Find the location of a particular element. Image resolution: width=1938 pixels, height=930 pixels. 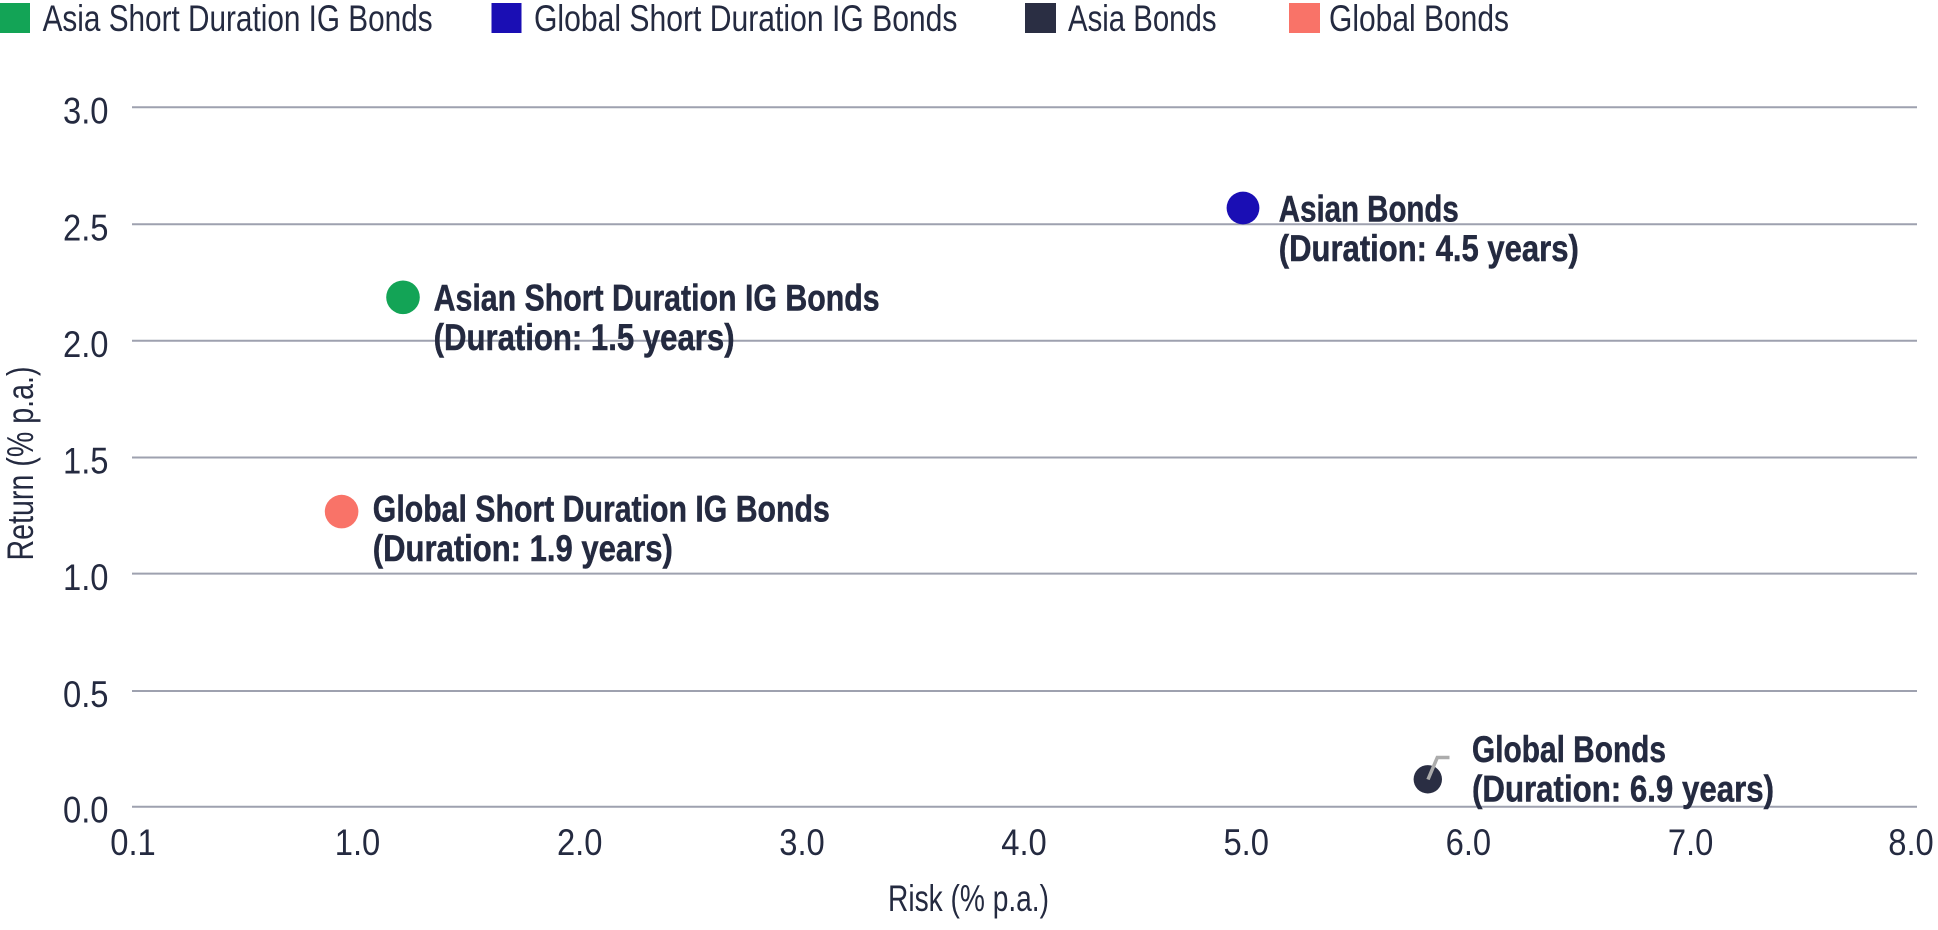

svg-text: 0.5 is located at coordinates (86, 694).